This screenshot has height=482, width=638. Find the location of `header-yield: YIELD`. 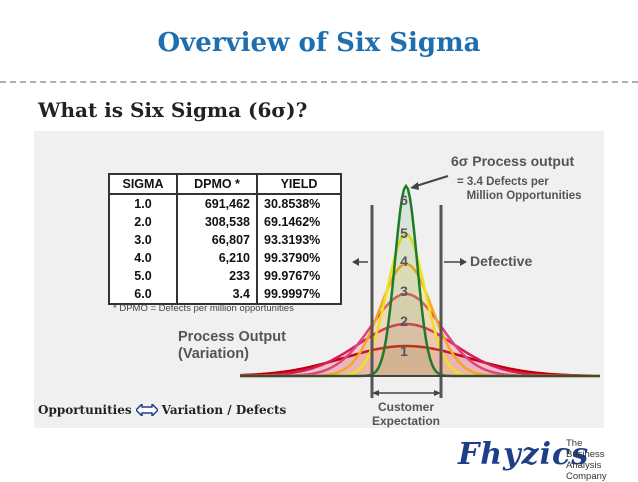

header-yield: YIELD is located at coordinates (299, 184).